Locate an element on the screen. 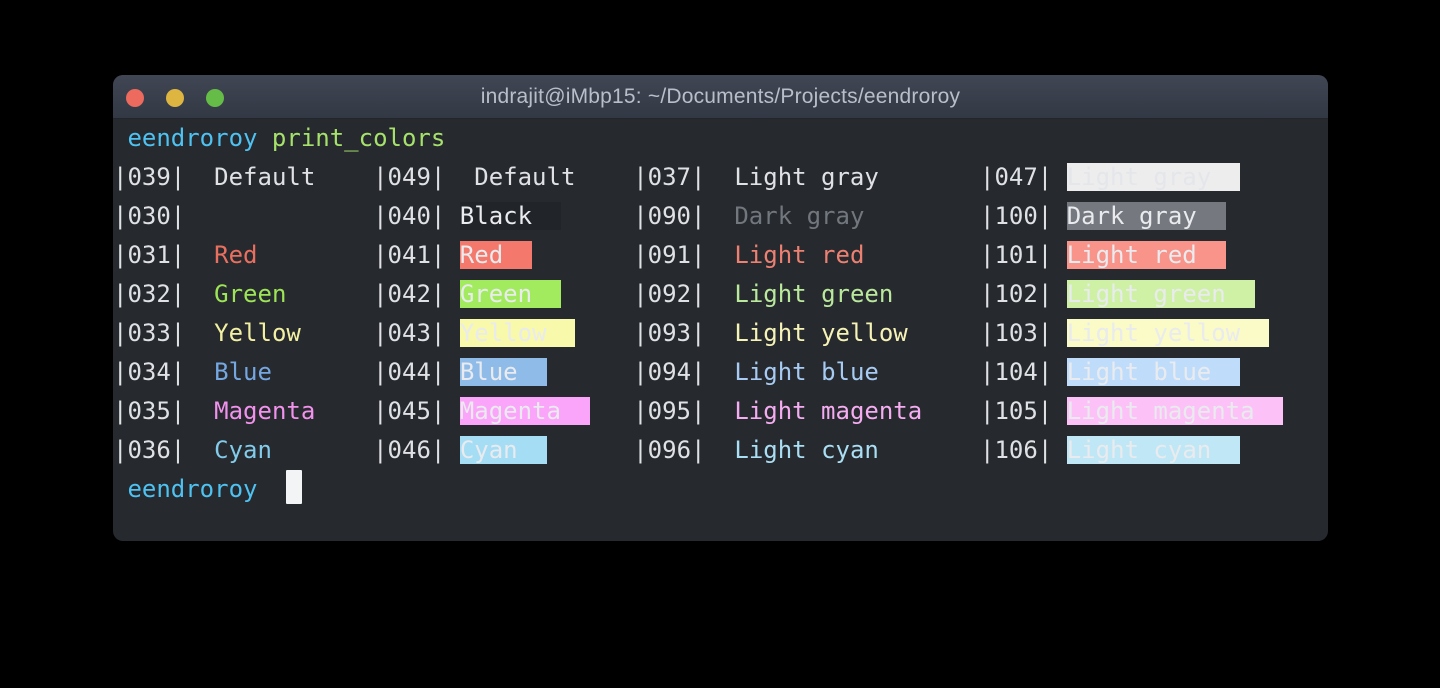 The width and height of the screenshot is (1440, 688). color-code: |042| is located at coordinates (416, 294).